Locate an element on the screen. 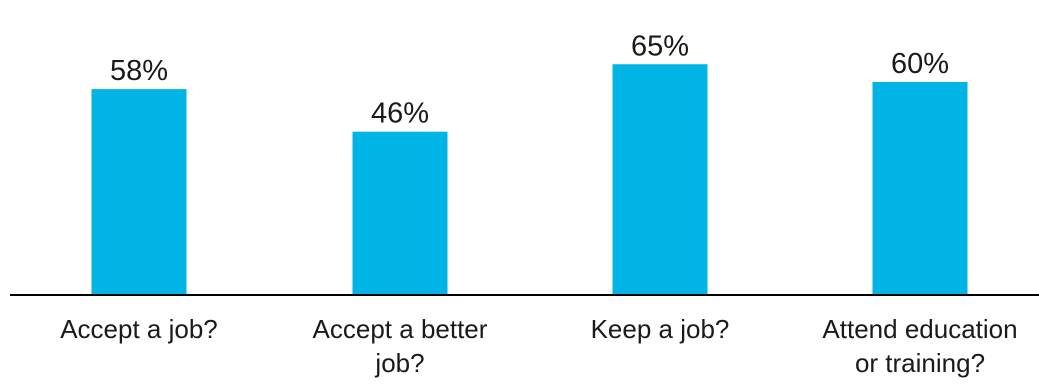  value-label-4: 60% is located at coordinates (920, 64).